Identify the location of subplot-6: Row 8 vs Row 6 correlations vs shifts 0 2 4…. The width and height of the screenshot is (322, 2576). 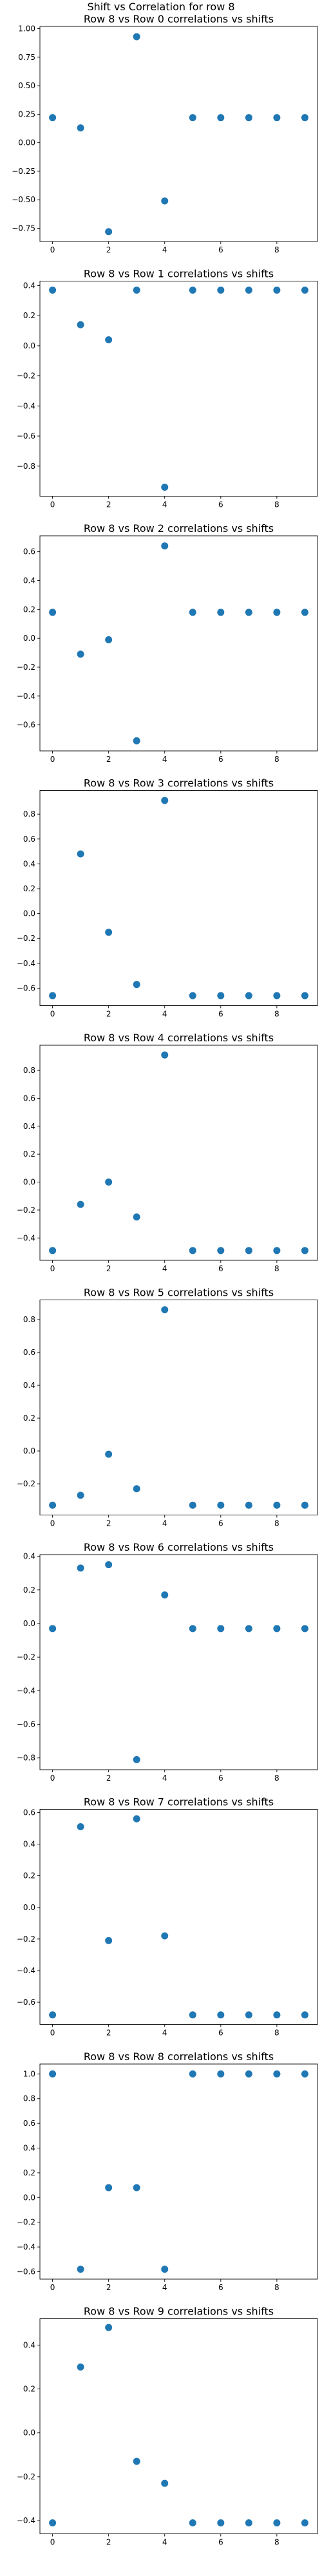
(167, 1662).